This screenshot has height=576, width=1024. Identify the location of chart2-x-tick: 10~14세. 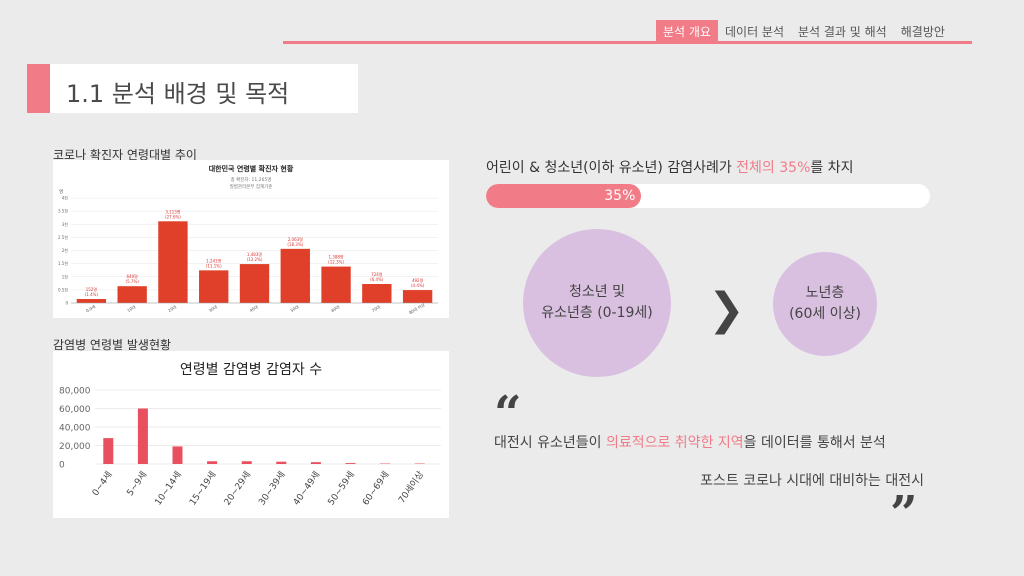
(168, 488).